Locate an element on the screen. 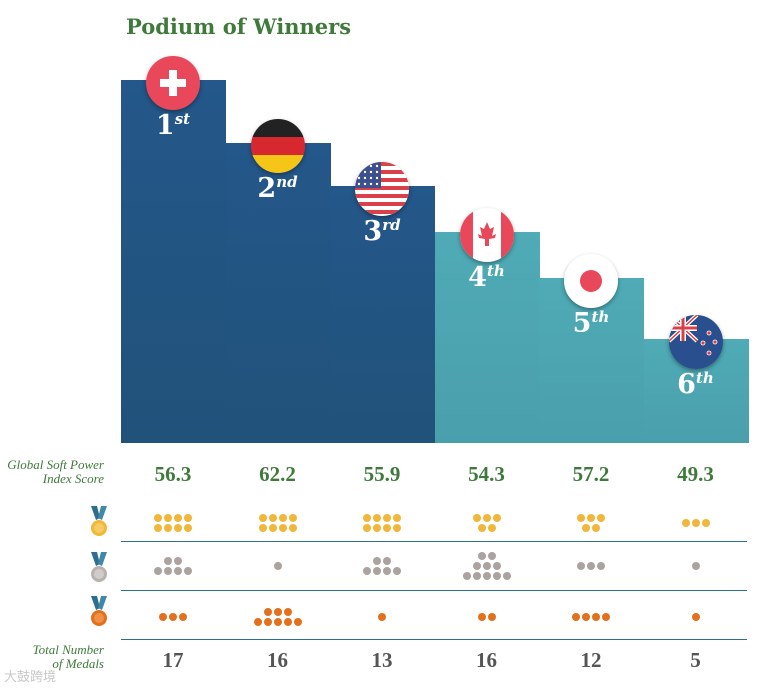 The image size is (778, 693). total-medals: 17 is located at coordinates (173, 660).